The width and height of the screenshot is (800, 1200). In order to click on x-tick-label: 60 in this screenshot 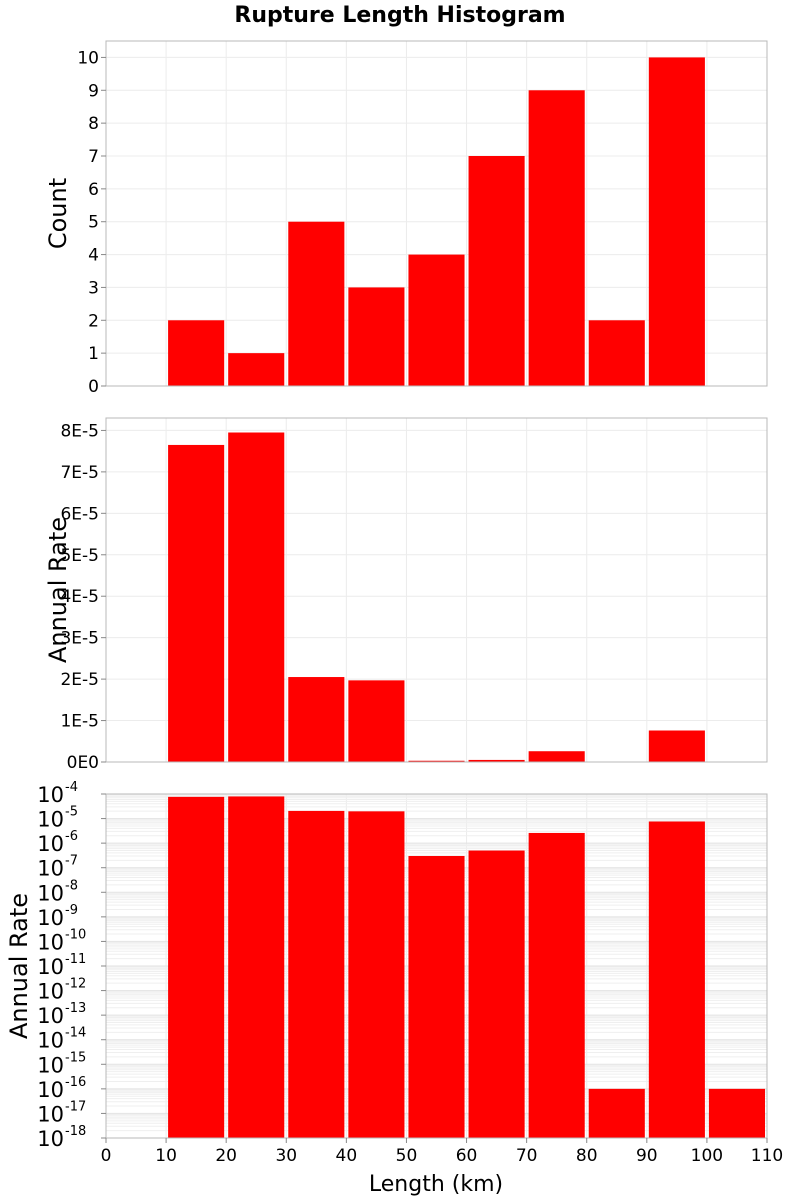, I will do `click(467, 1156)`.